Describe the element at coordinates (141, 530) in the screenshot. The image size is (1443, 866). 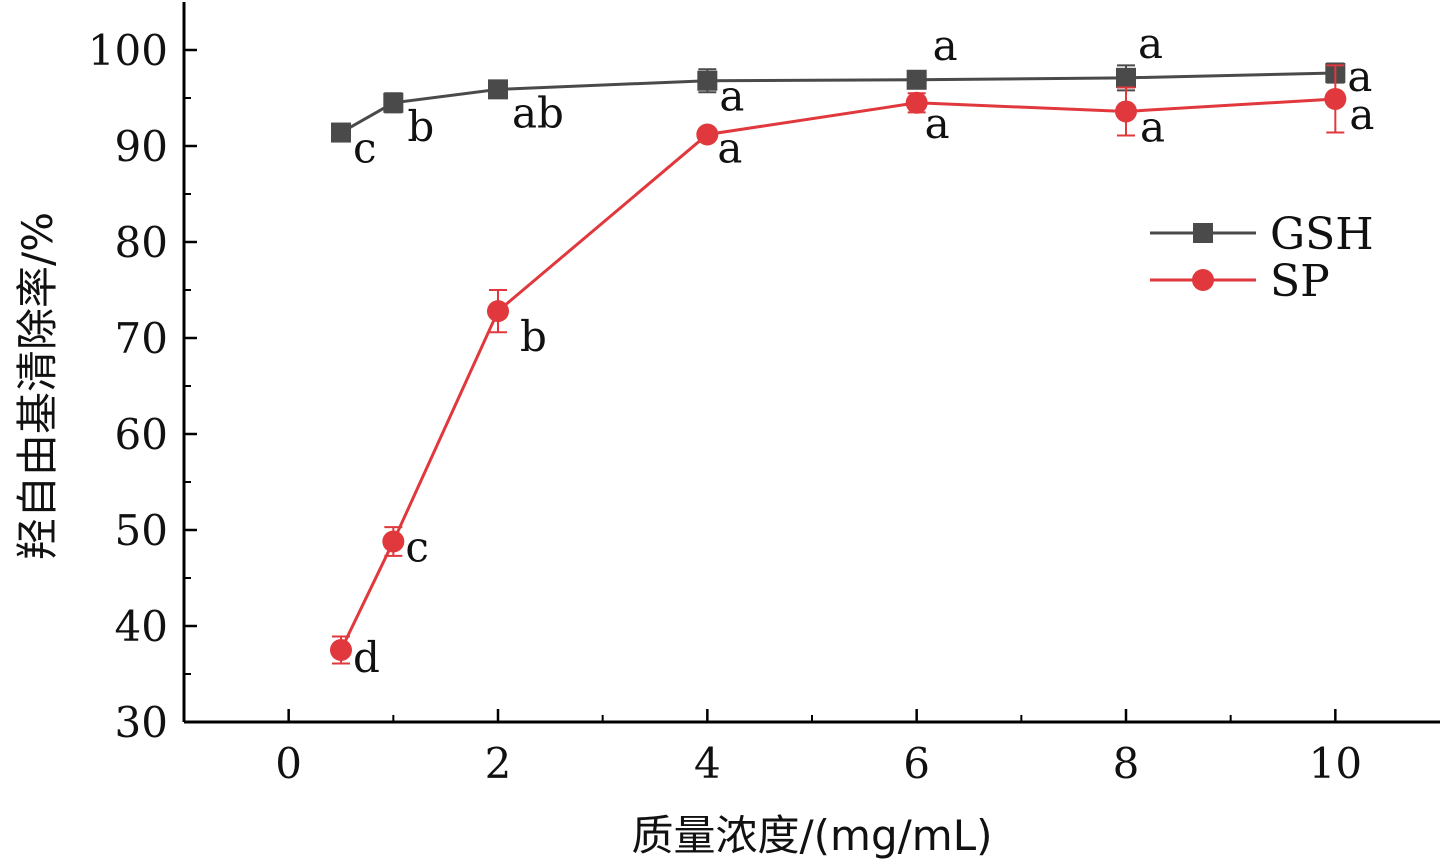
I see `y-tick-label: 50` at that location.